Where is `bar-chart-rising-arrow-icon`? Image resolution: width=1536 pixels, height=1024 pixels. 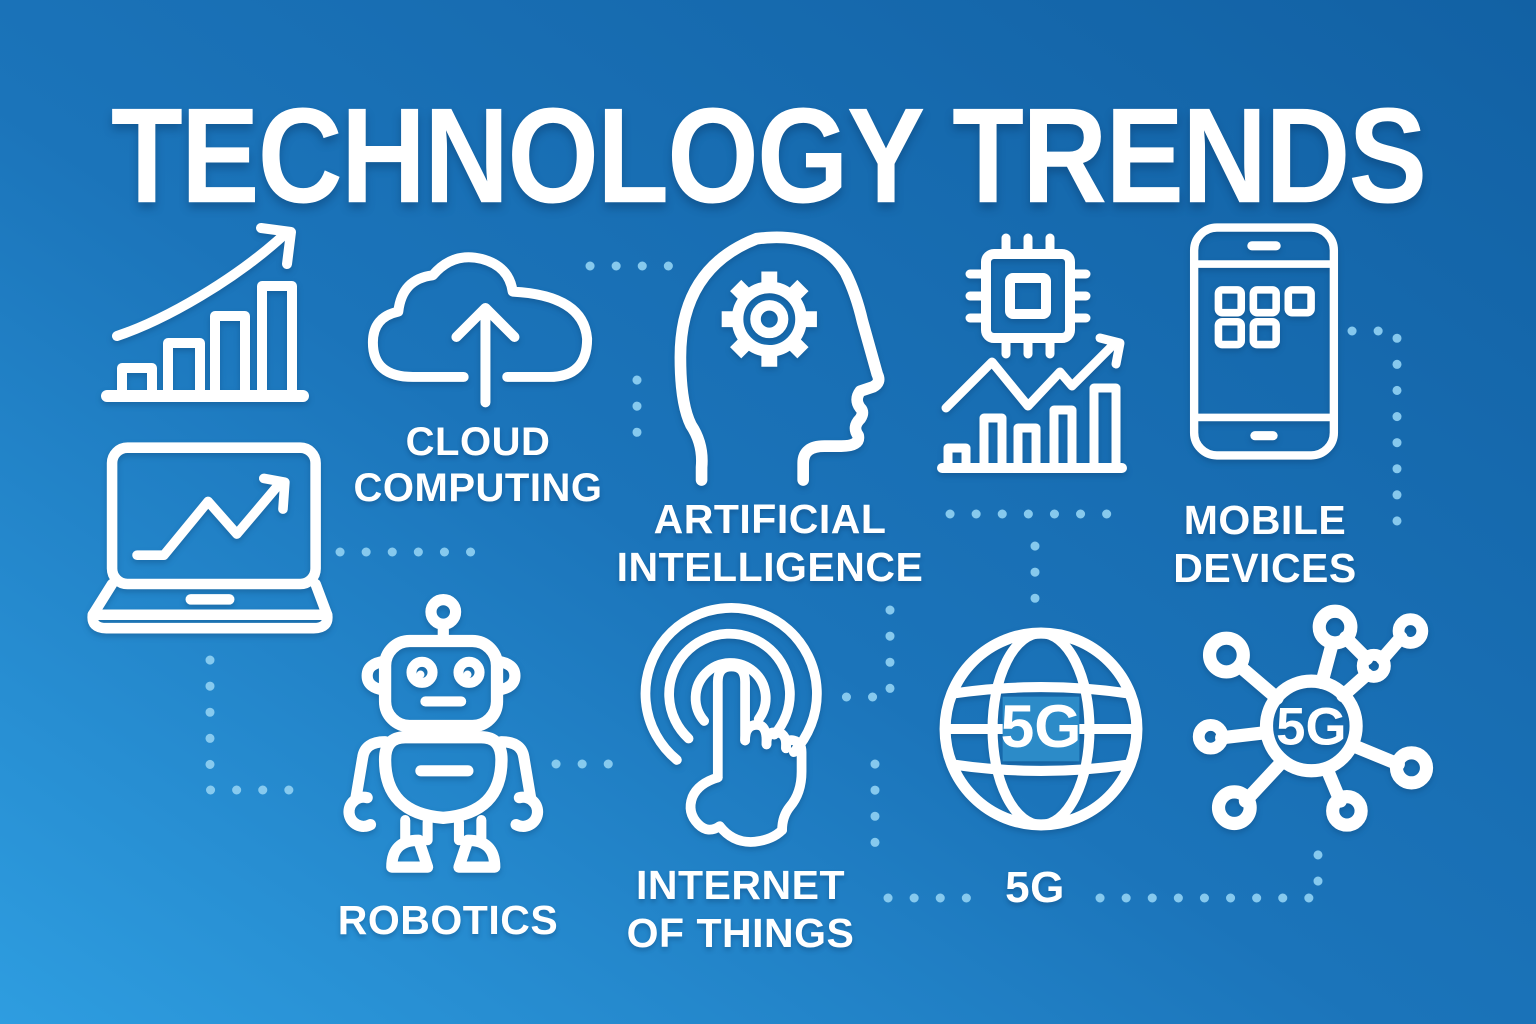 bar-chart-rising-arrow-icon is located at coordinates (205, 312).